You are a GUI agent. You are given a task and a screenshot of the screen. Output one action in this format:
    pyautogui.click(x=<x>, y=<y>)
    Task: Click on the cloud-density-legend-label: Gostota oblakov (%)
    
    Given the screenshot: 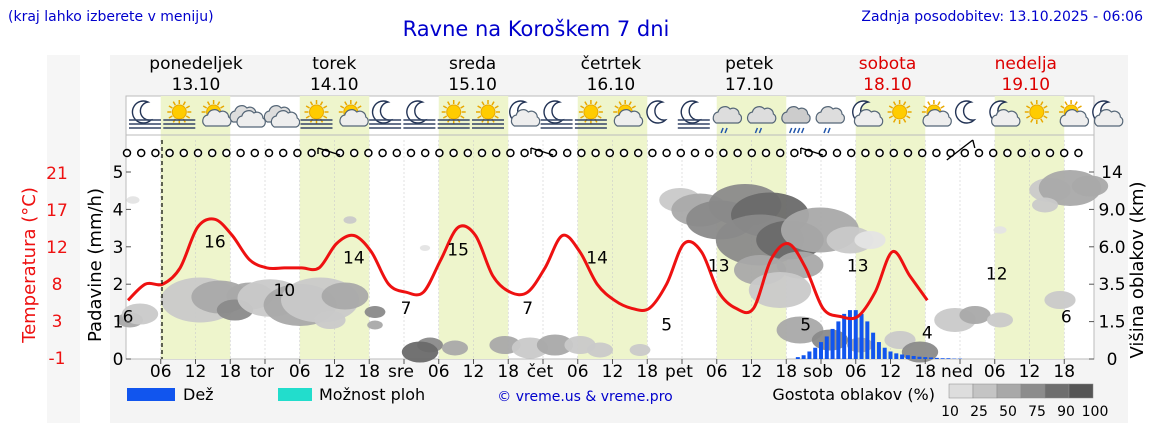 What is the action you would take?
    pyautogui.click(x=853, y=394)
    